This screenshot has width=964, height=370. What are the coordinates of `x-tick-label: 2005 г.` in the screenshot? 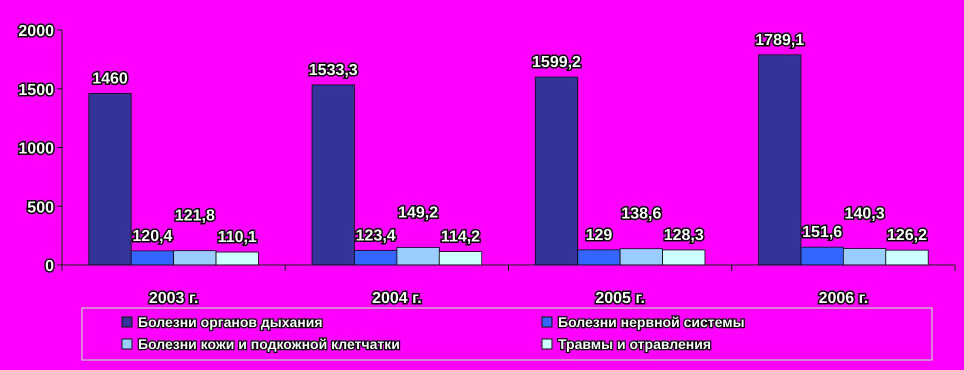 It's located at (620, 298).